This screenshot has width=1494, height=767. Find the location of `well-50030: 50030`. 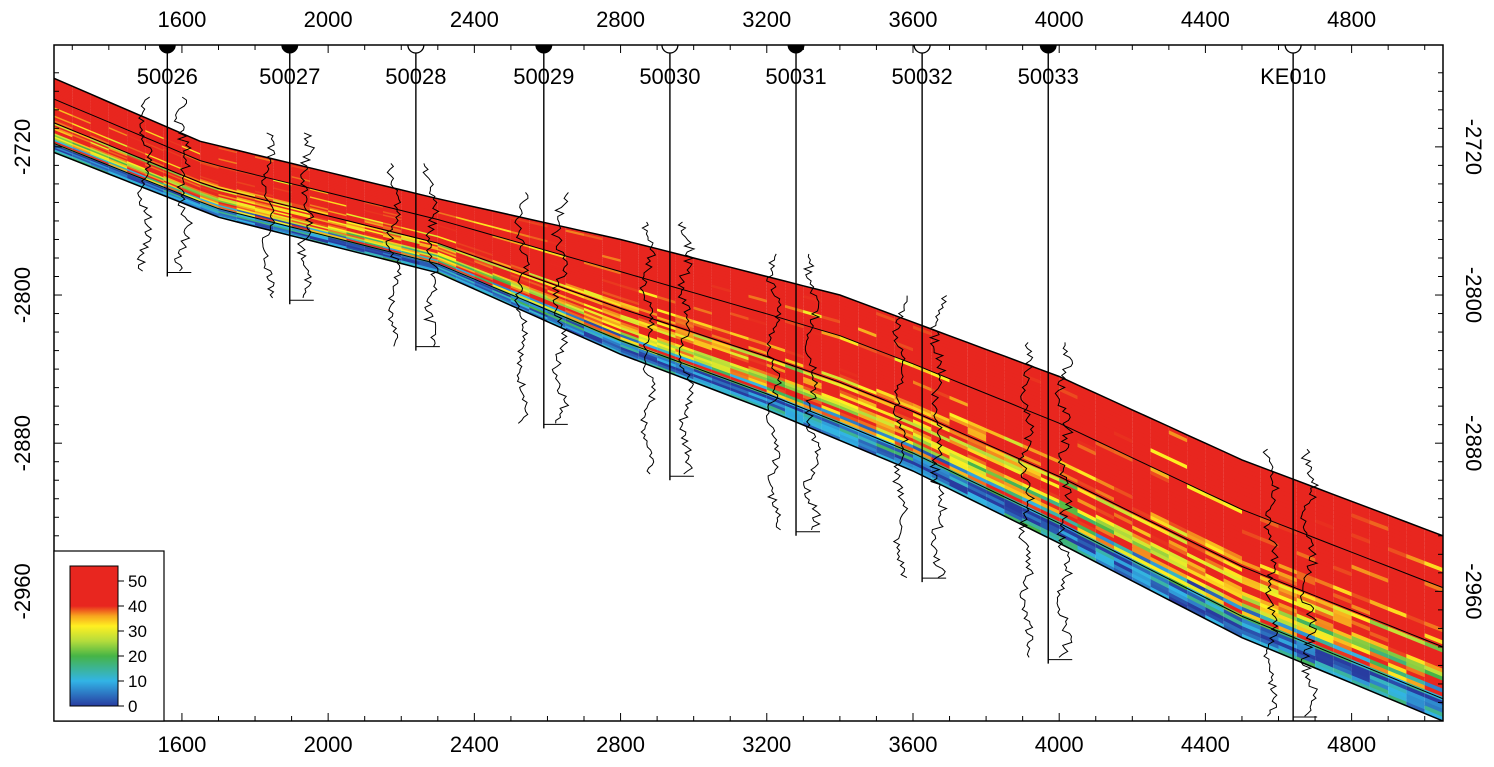

well-50030: 50030 is located at coordinates (670, 262).